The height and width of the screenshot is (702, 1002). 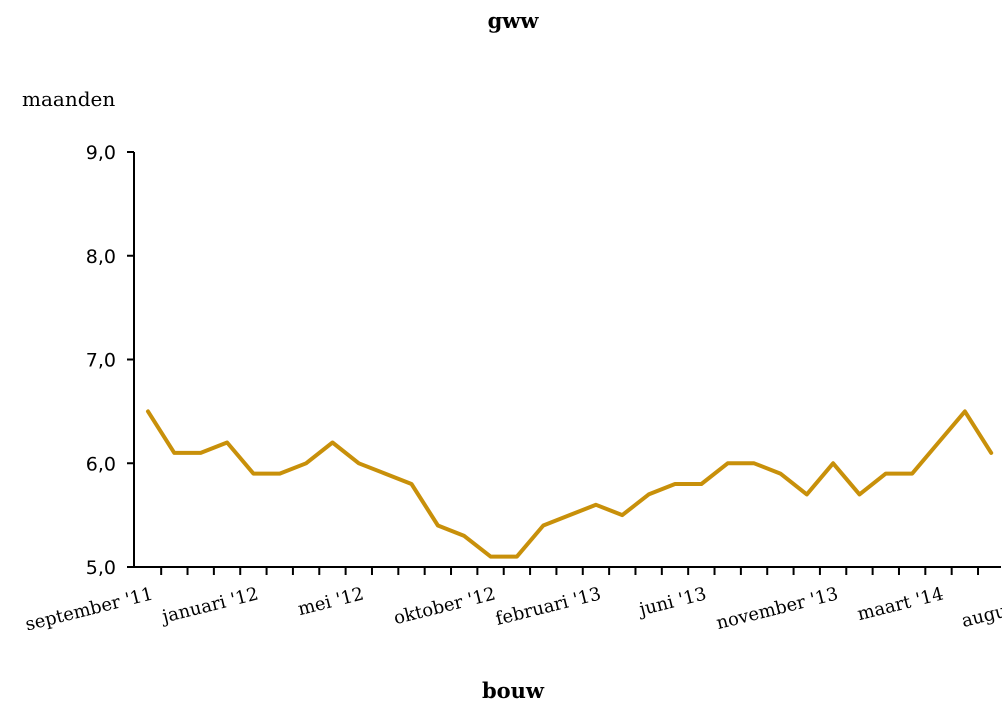 What do you see at coordinates (777, 608) in the screenshot?
I see `x-tick-label: november '13` at bounding box center [777, 608].